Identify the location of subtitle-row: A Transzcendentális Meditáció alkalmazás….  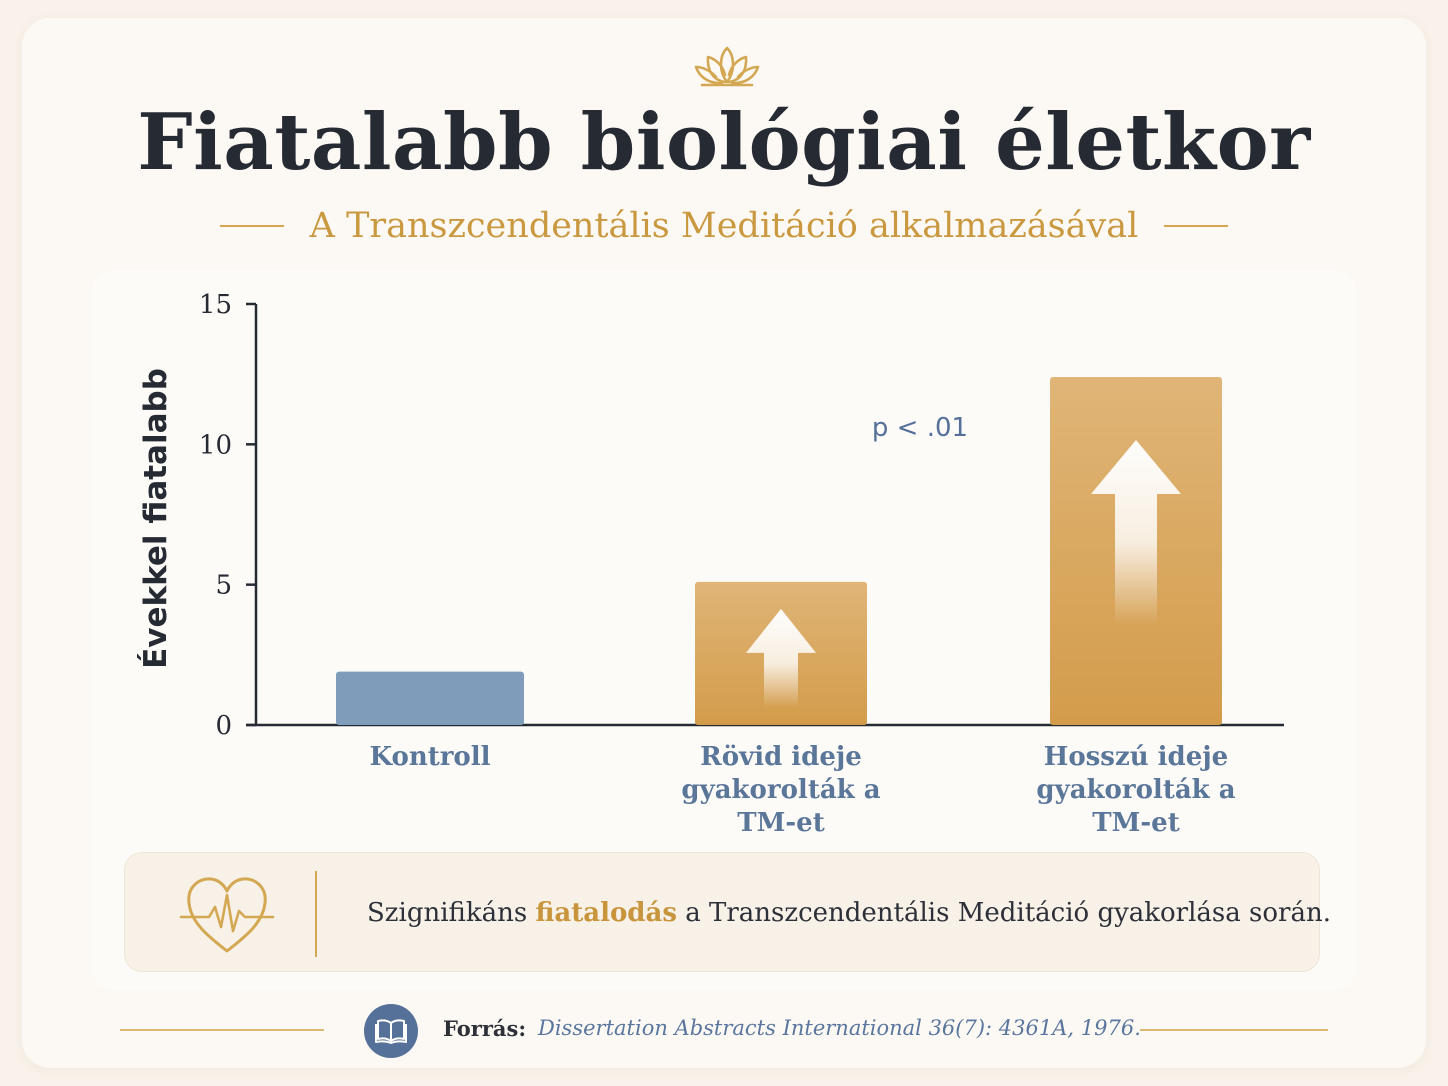
(724, 226).